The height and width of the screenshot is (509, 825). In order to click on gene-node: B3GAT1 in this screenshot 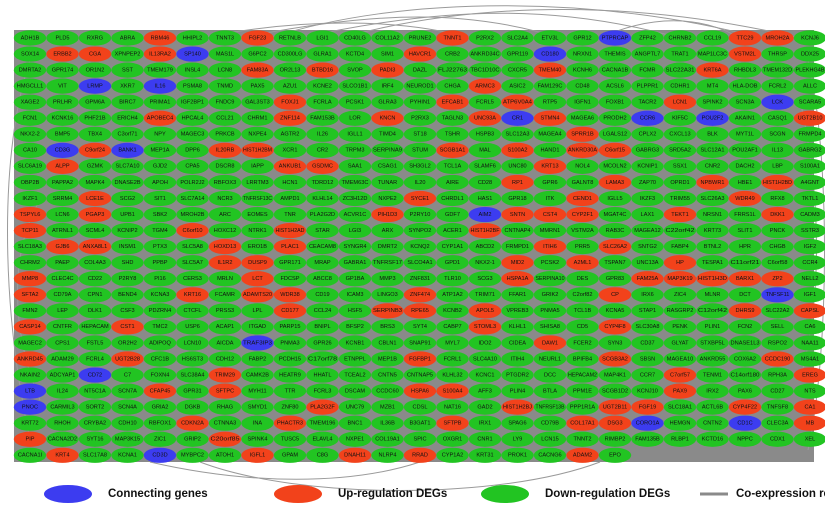, I will do `click(420, 423)`.